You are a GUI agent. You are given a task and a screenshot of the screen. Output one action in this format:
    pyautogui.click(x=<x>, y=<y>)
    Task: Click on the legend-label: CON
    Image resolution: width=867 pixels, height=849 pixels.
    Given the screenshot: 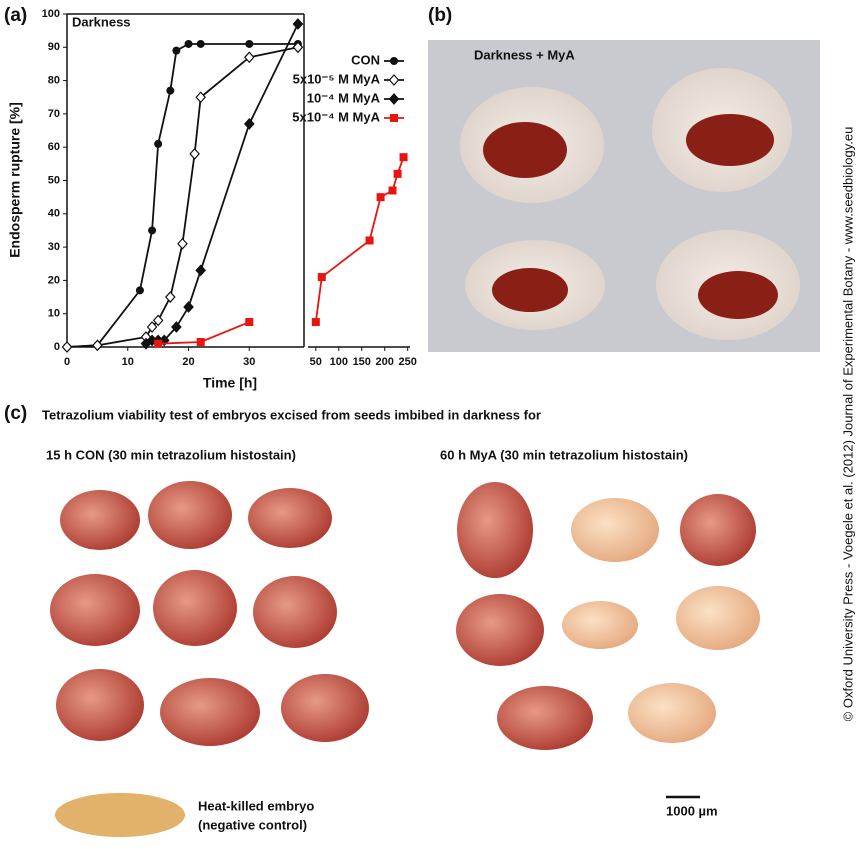 What is the action you would take?
    pyautogui.click(x=365, y=59)
    